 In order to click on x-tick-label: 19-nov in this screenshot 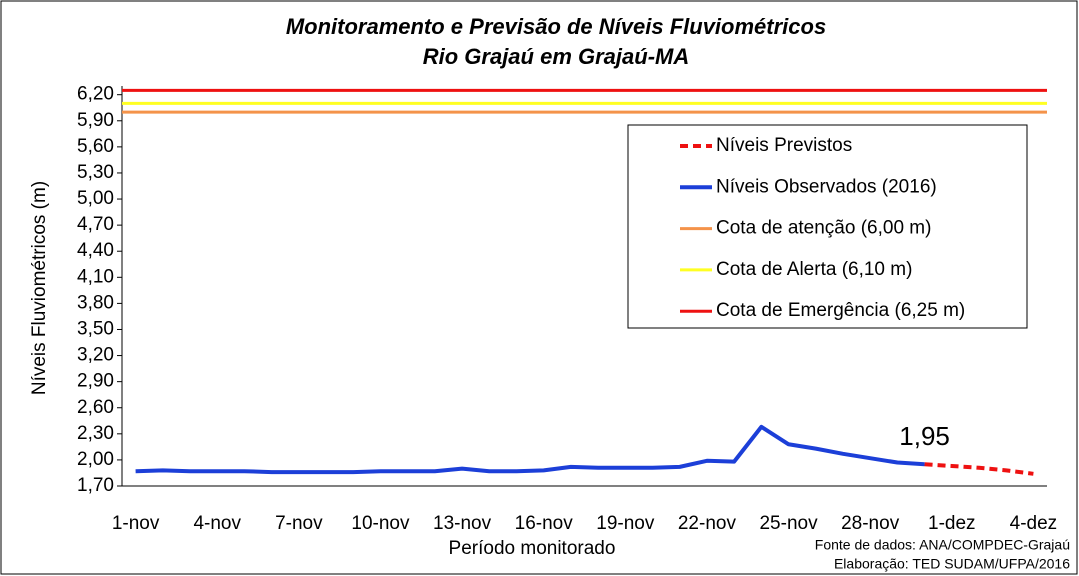, I will do `click(625, 523)`.